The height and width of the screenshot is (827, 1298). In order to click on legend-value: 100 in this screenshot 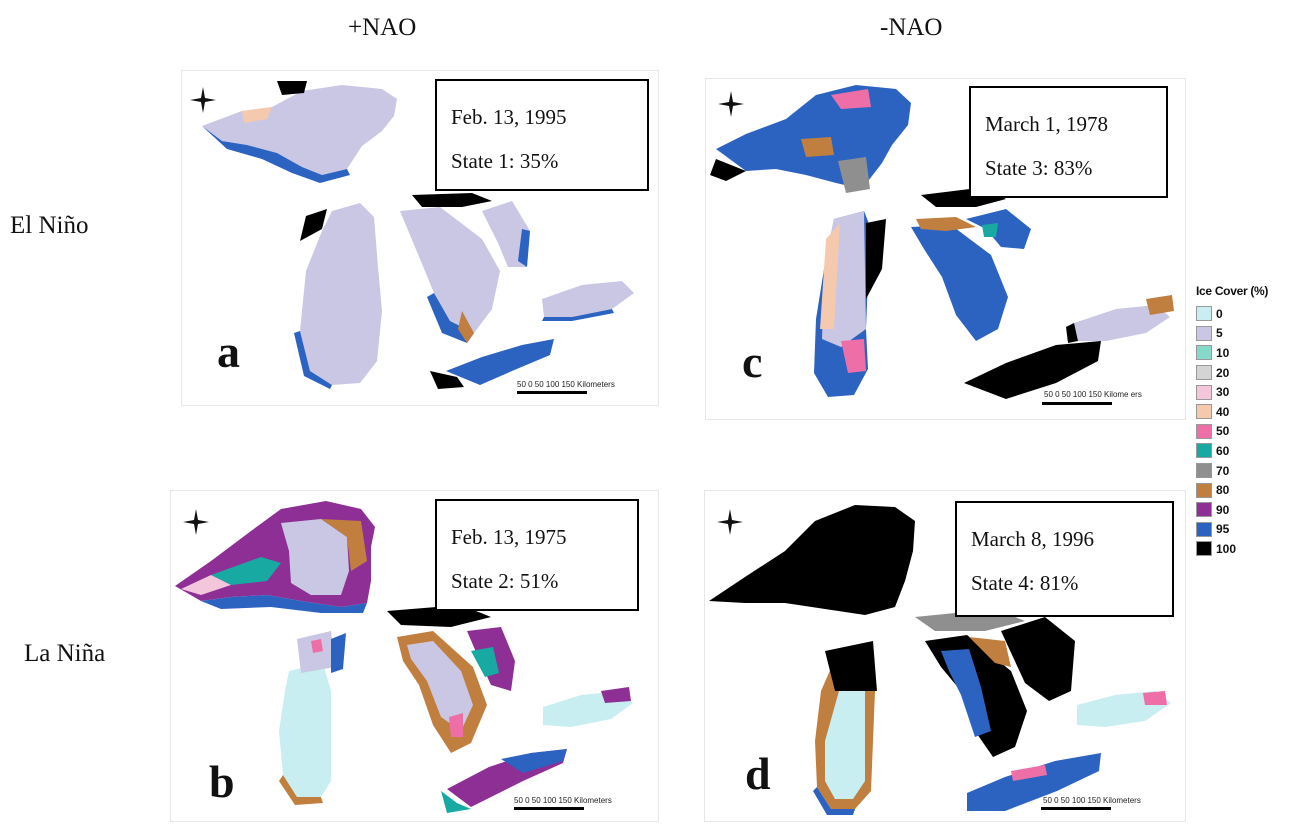, I will do `click(1226, 548)`.